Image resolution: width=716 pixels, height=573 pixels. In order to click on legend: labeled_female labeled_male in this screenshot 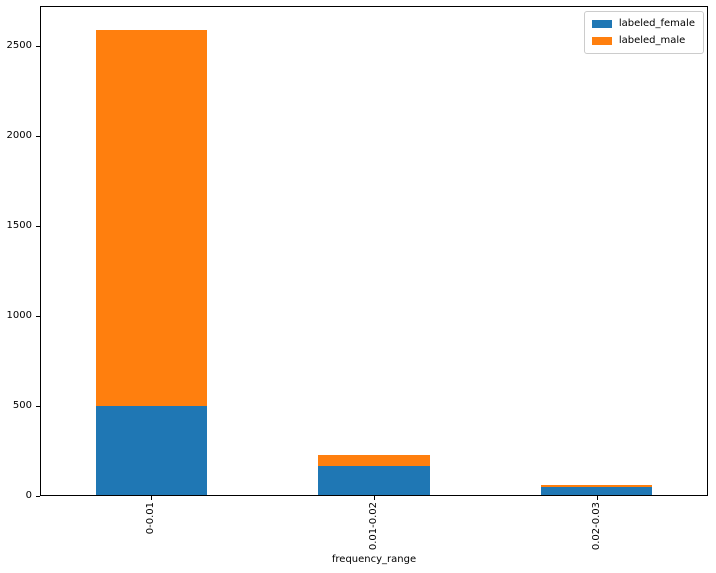, I will do `click(643, 32)`.